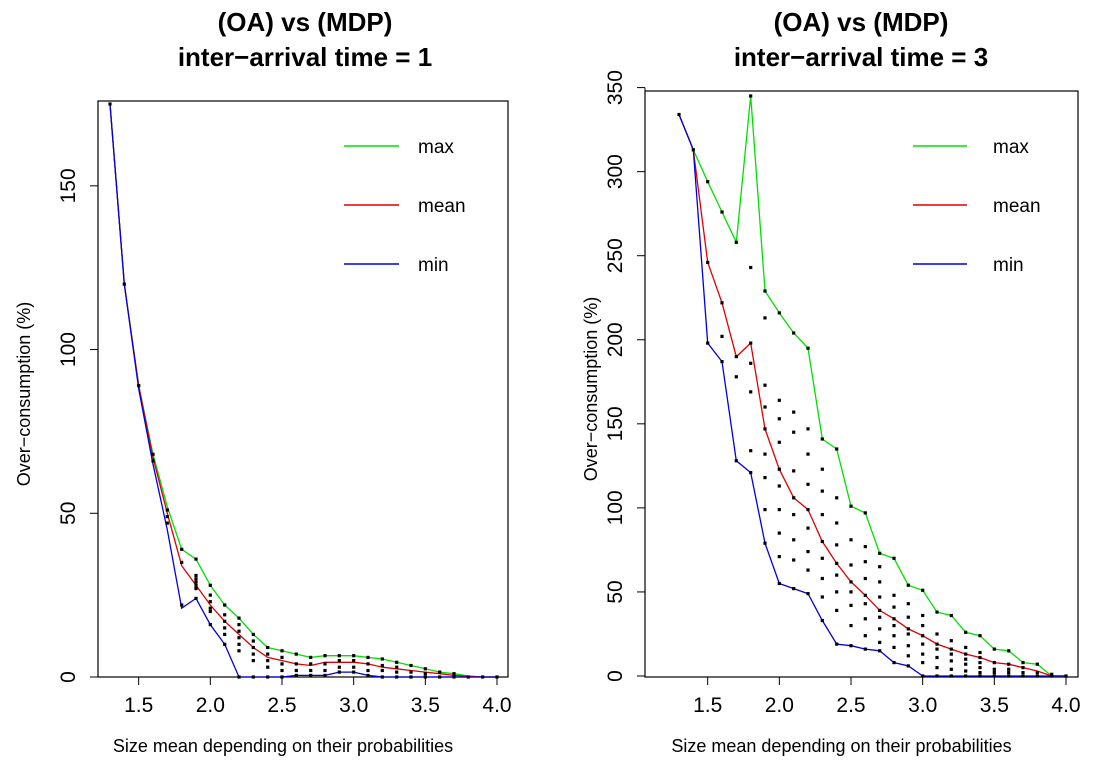 The width and height of the screenshot is (1093, 760). Describe the element at coordinates (615, 171) in the screenshot. I see `y-tick-label: 300` at that location.